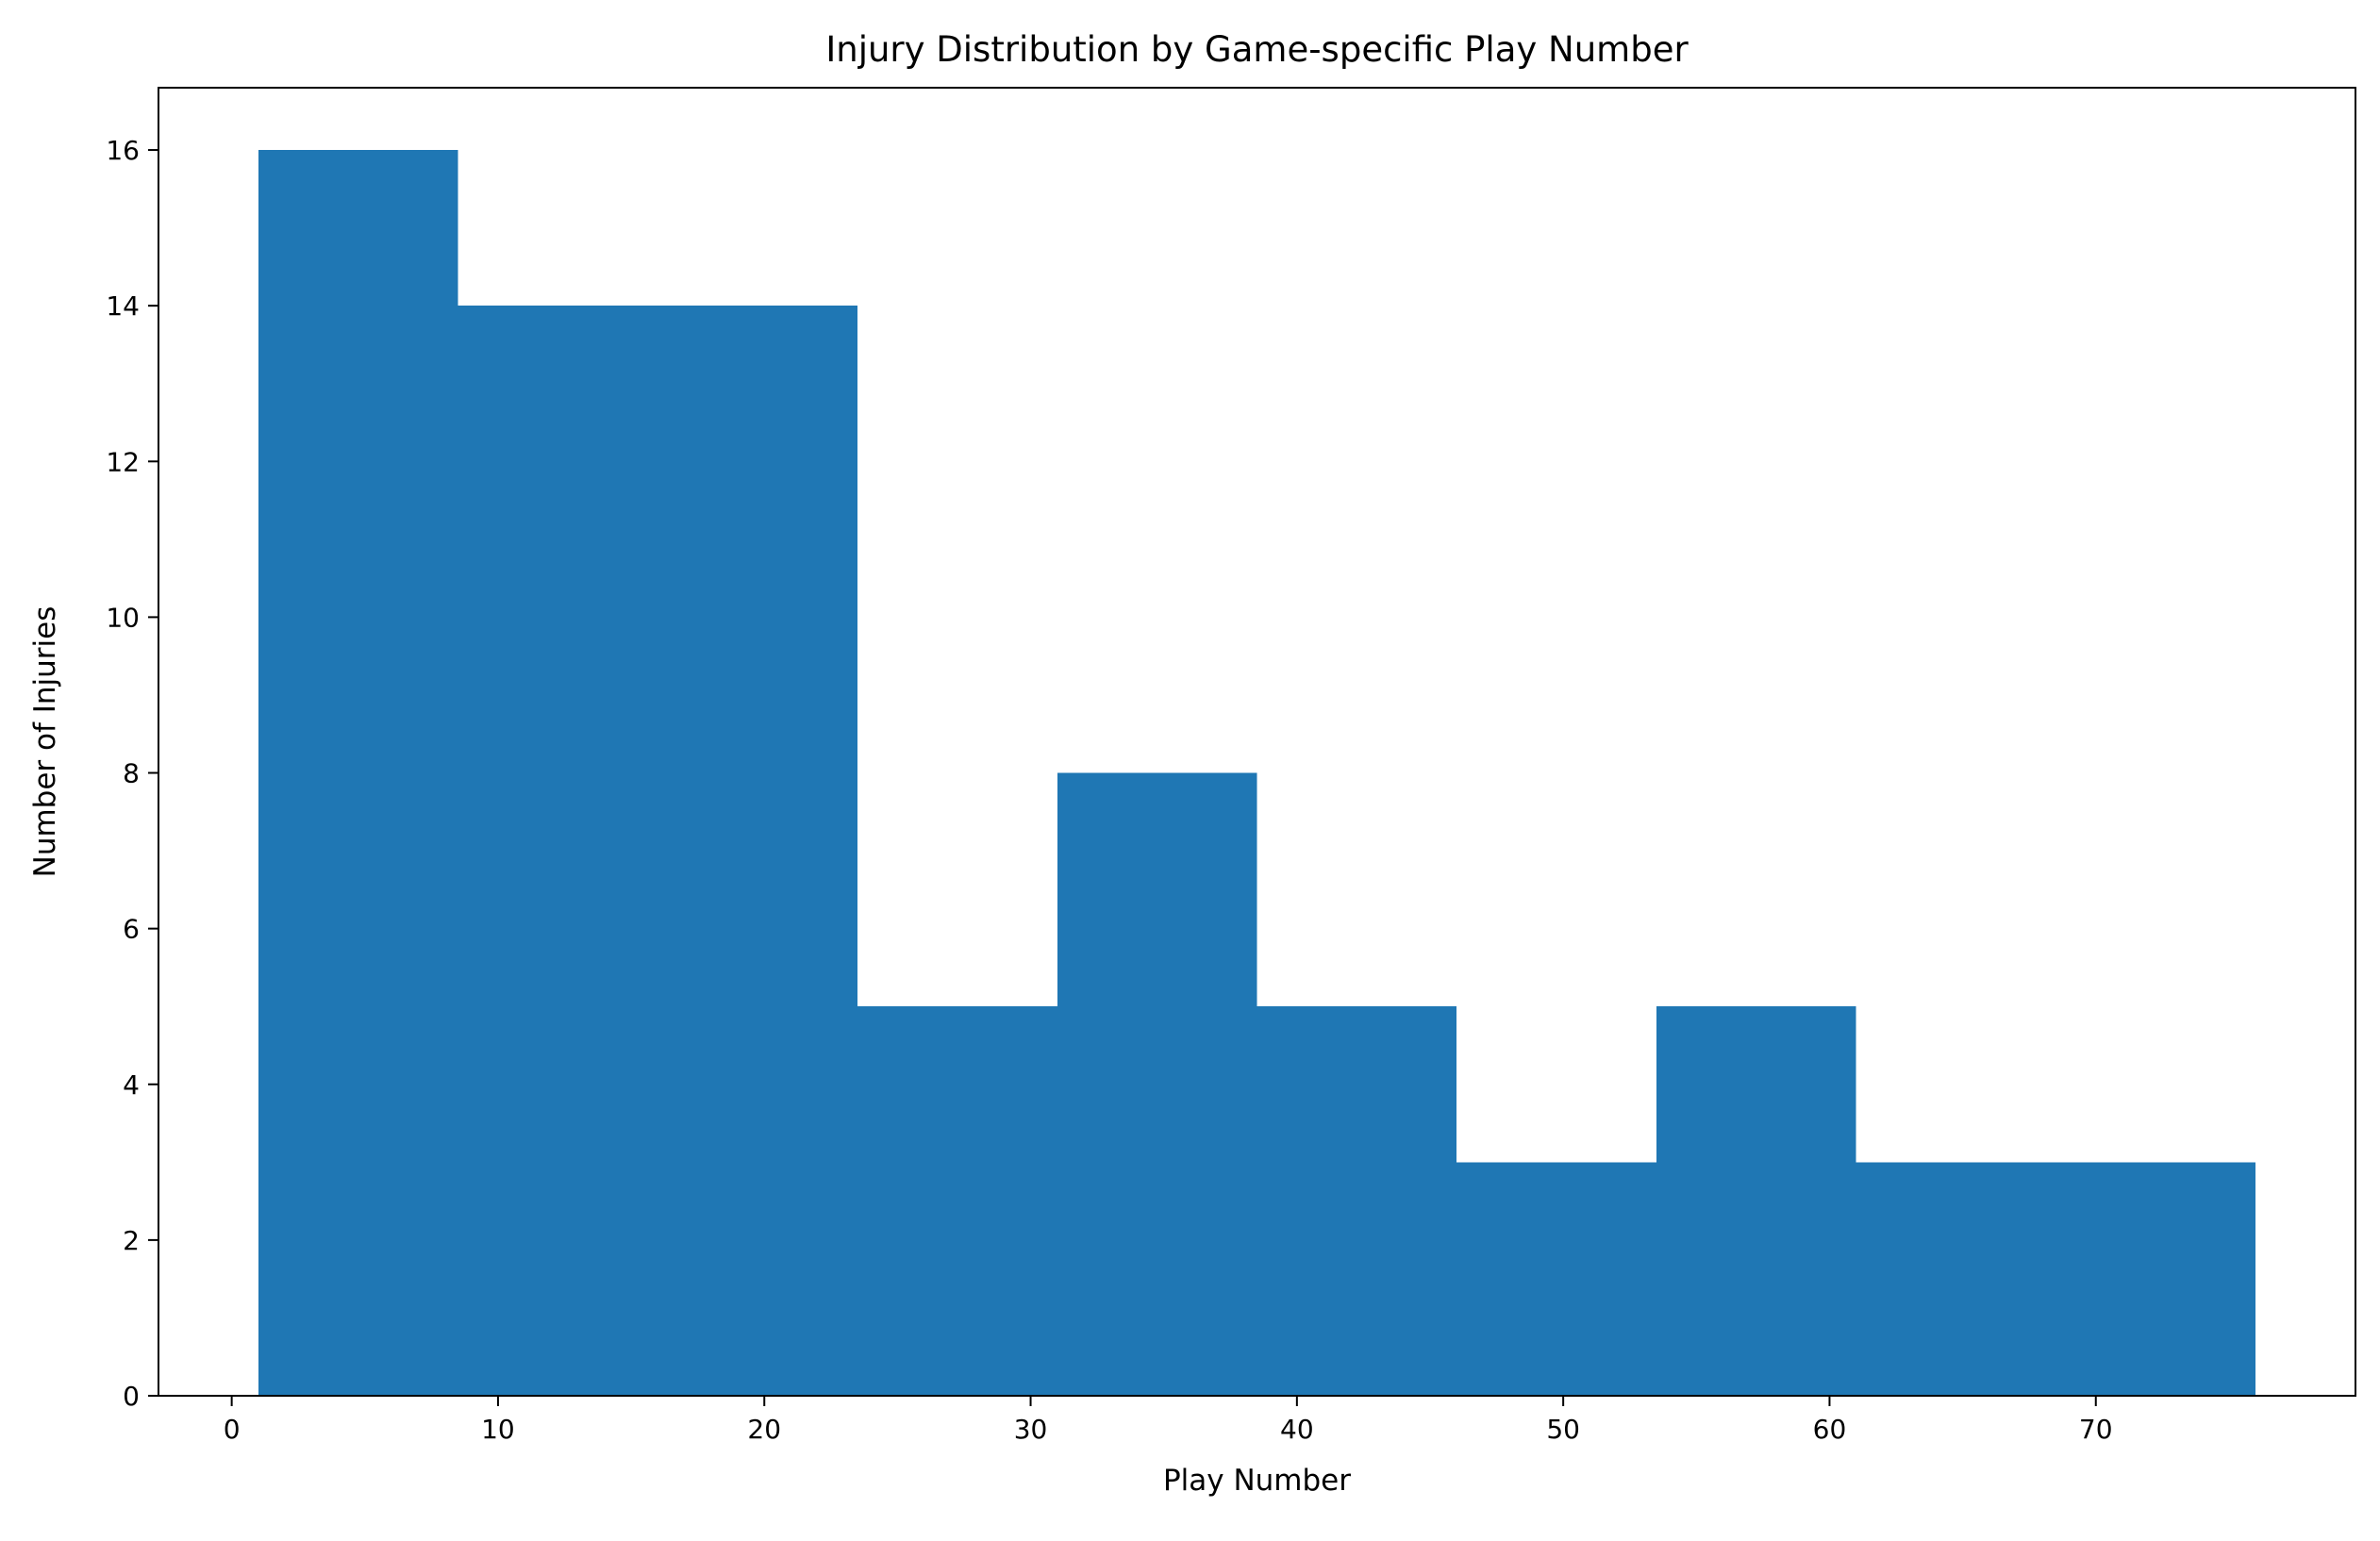  I want to click on y-tick-label: 10, so click(123, 617).